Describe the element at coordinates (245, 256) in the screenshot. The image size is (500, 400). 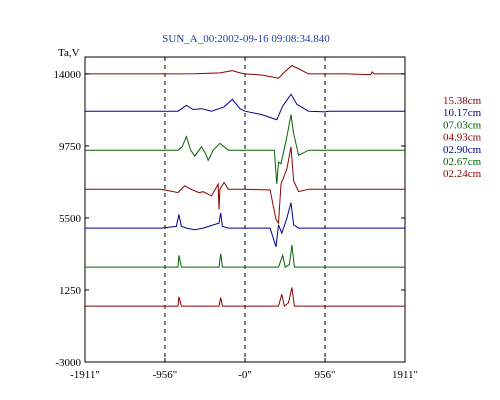
I see `series-line-02.67cm` at that location.